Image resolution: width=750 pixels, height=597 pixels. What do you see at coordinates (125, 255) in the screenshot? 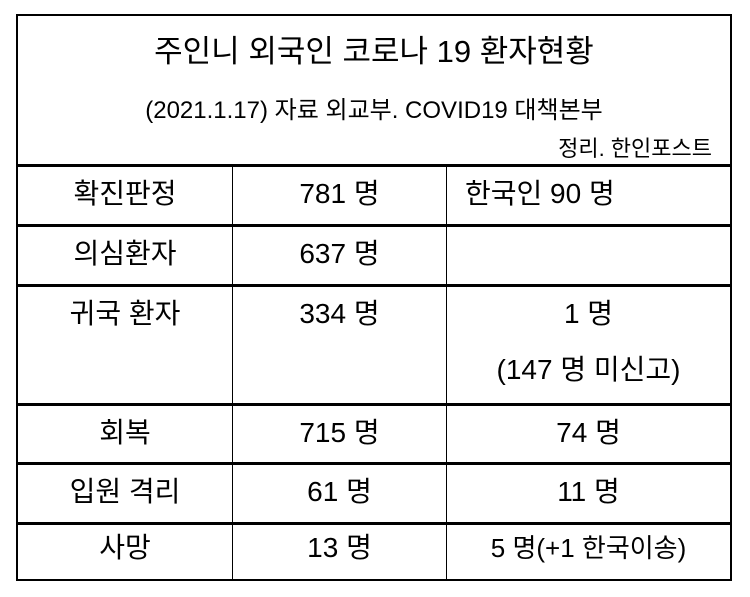
I see `row-label: 의심환자` at bounding box center [125, 255].